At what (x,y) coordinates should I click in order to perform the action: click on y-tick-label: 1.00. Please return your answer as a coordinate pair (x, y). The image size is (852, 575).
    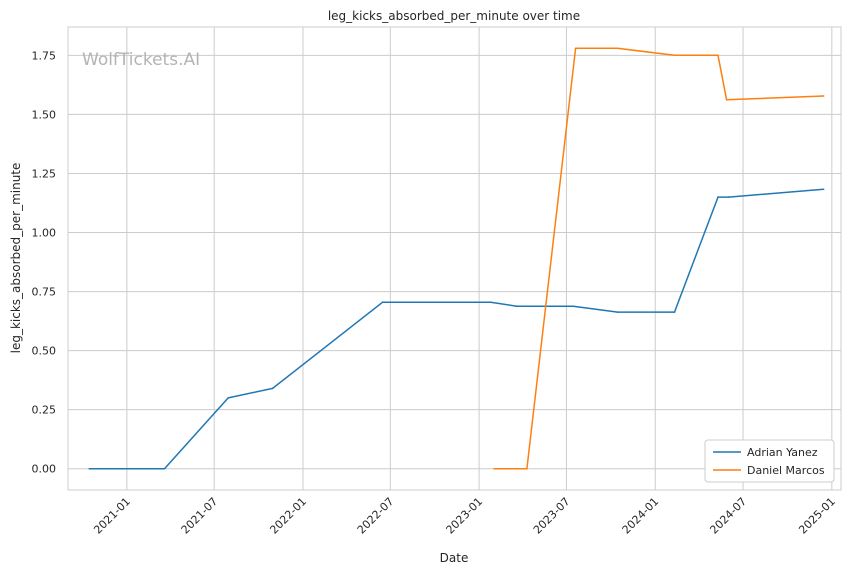
    Looking at the image, I should click on (44, 233).